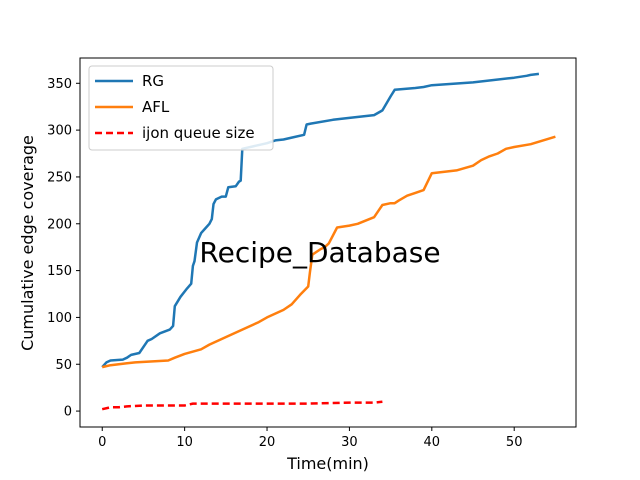 Image resolution: width=640 pixels, height=480 pixels. Describe the element at coordinates (198, 133) in the screenshot. I see `legend-label: ijon queue size` at that location.